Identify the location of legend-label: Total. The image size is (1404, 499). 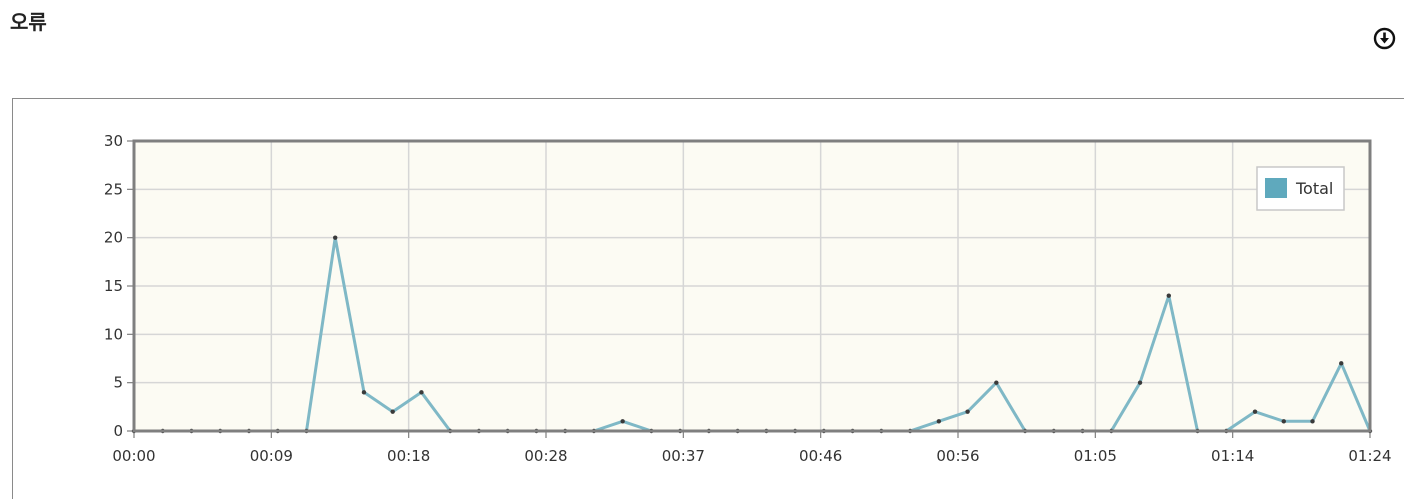
(1314, 188).